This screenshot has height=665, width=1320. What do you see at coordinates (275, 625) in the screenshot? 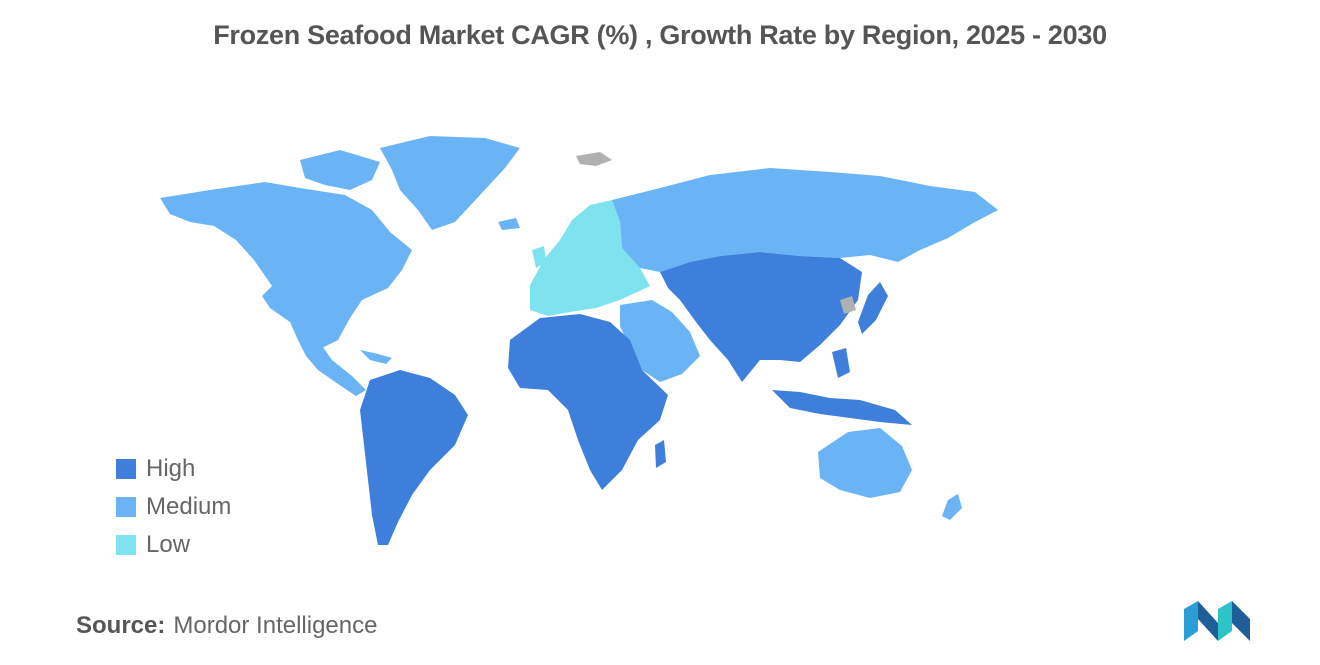
I see `source-value: Mordor Intelligence` at bounding box center [275, 625].